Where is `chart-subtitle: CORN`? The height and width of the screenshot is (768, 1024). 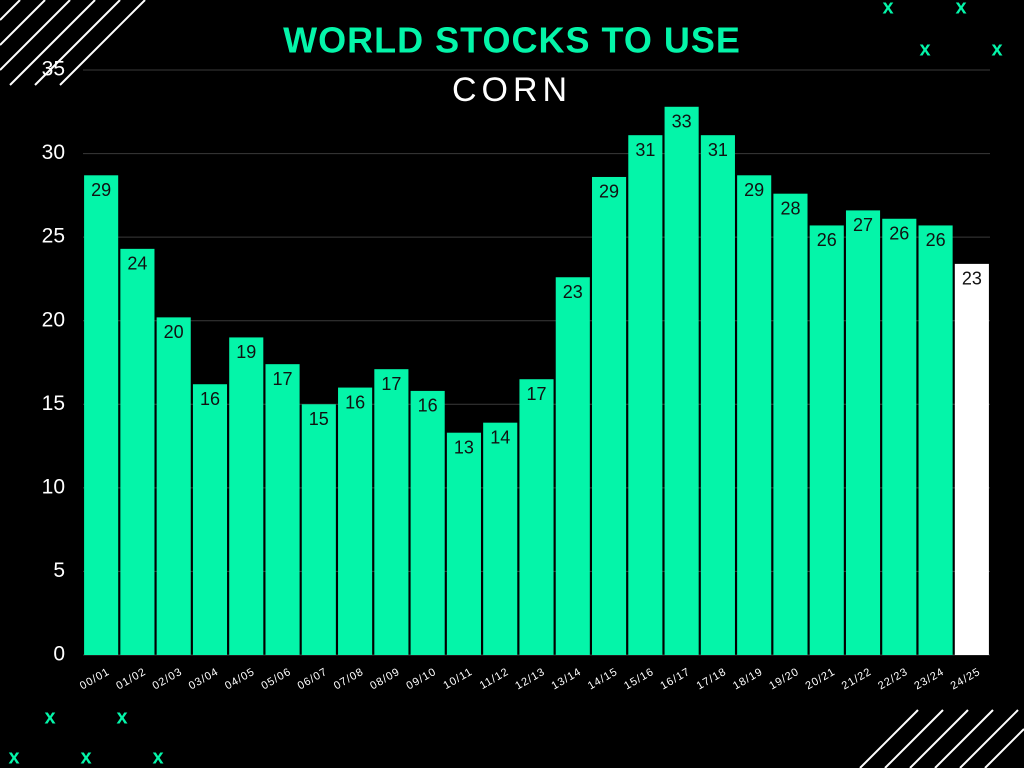
chart-subtitle: CORN is located at coordinates (512, 90).